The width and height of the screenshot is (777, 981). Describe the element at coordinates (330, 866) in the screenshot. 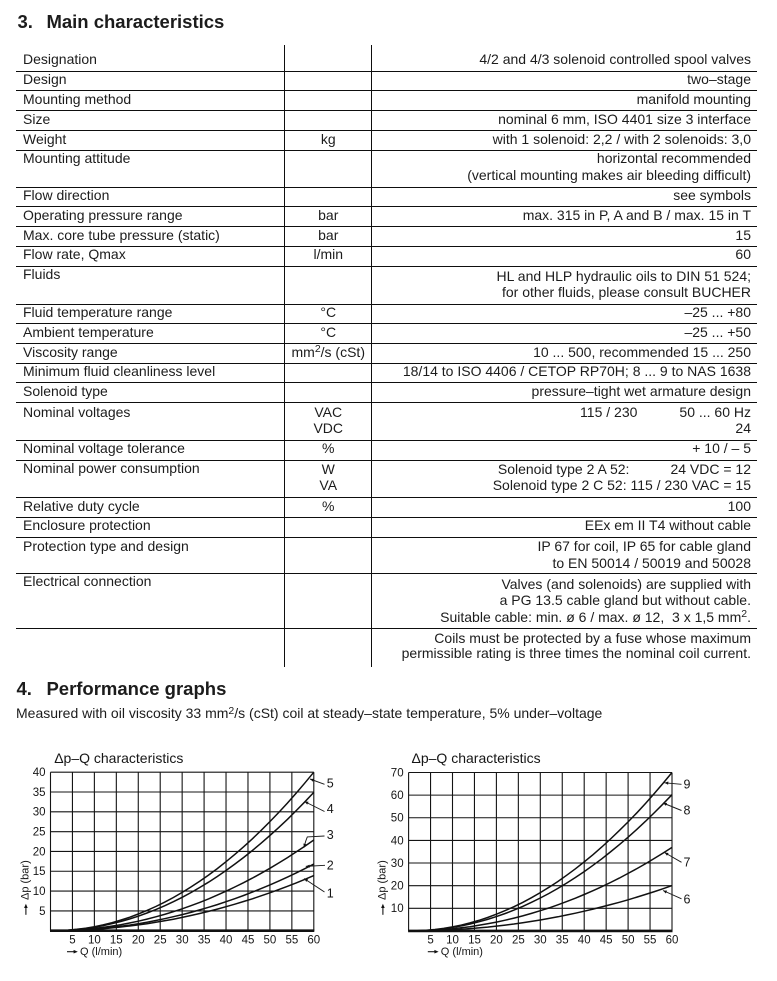

I see `svg-text: 2` at that location.